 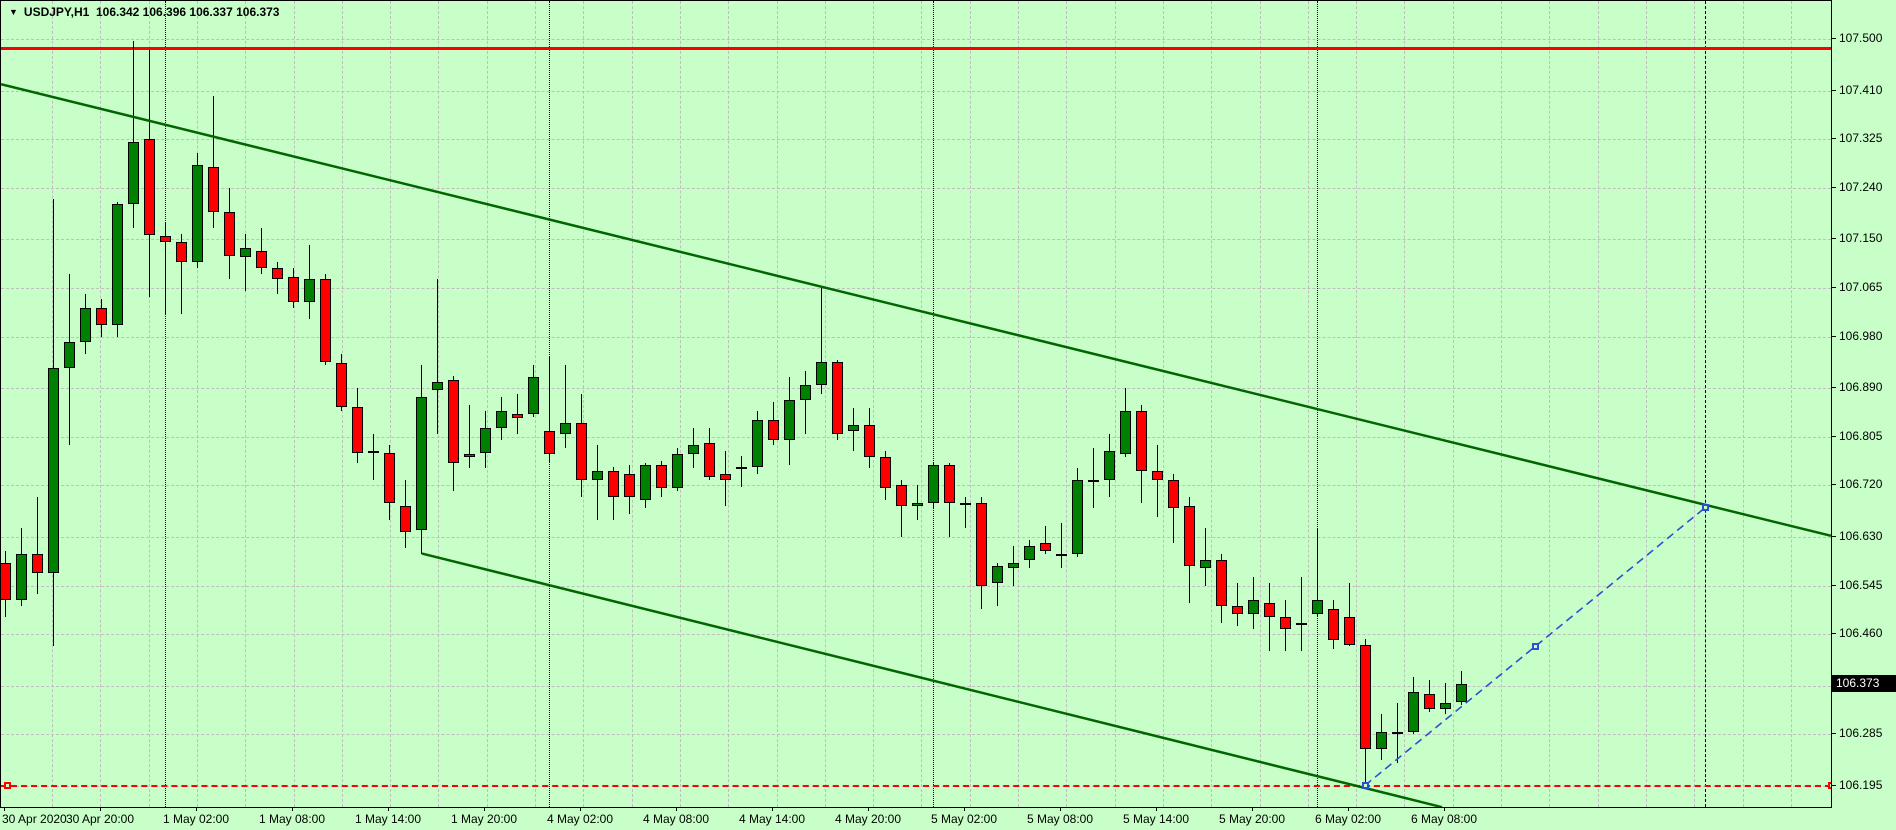 What do you see at coordinates (1252, 819) in the screenshot?
I see `time-axis-label: 5 May 20:00` at bounding box center [1252, 819].